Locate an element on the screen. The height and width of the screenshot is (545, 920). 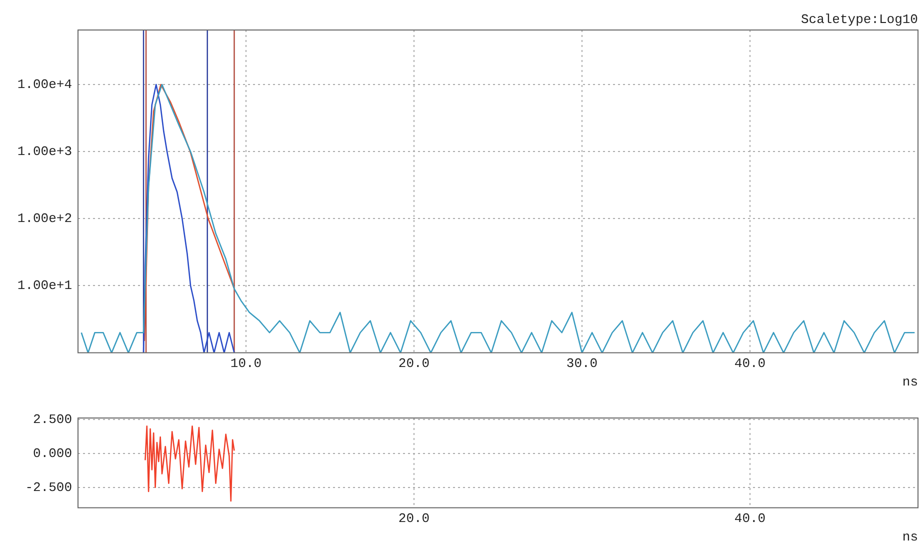
y-tick-label: 2.500 is located at coordinates (52, 419).